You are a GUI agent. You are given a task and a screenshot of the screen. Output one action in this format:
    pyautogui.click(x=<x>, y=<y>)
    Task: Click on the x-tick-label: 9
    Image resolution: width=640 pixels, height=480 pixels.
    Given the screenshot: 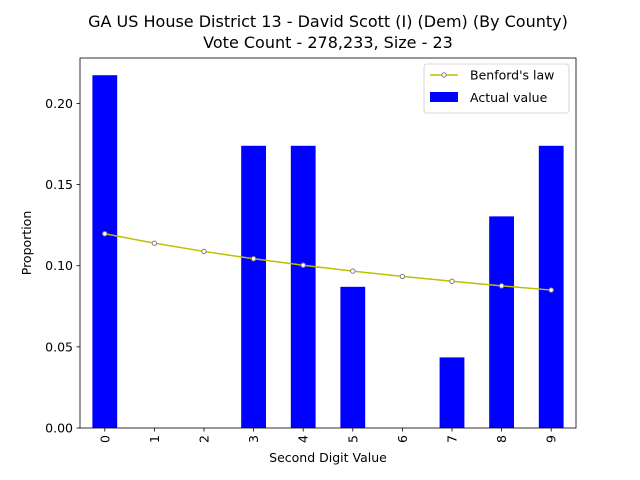 What is the action you would take?
    pyautogui.click(x=551, y=439)
    